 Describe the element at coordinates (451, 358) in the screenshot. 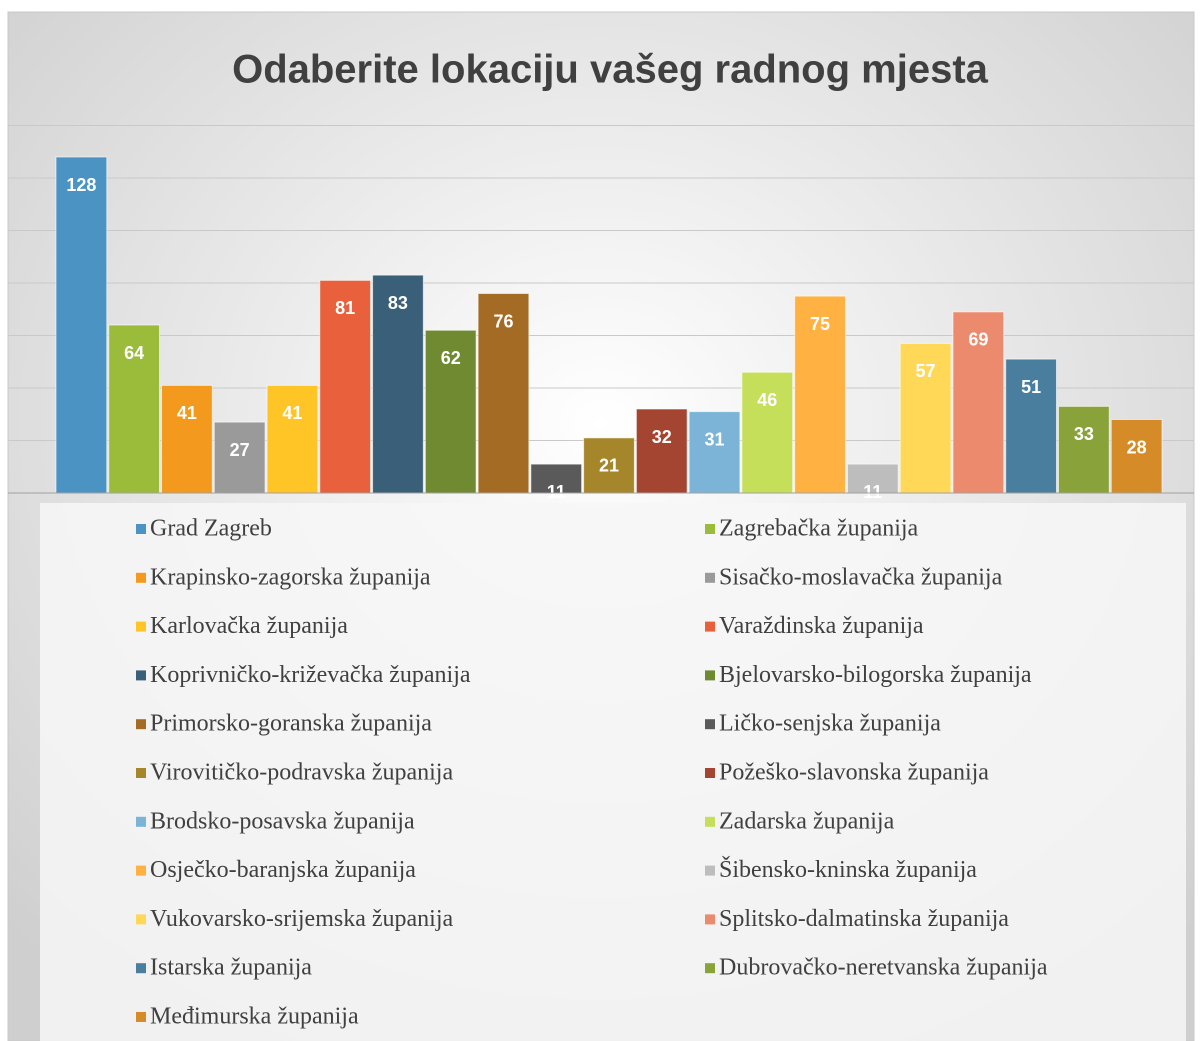

I see `data-label: 62` at that location.